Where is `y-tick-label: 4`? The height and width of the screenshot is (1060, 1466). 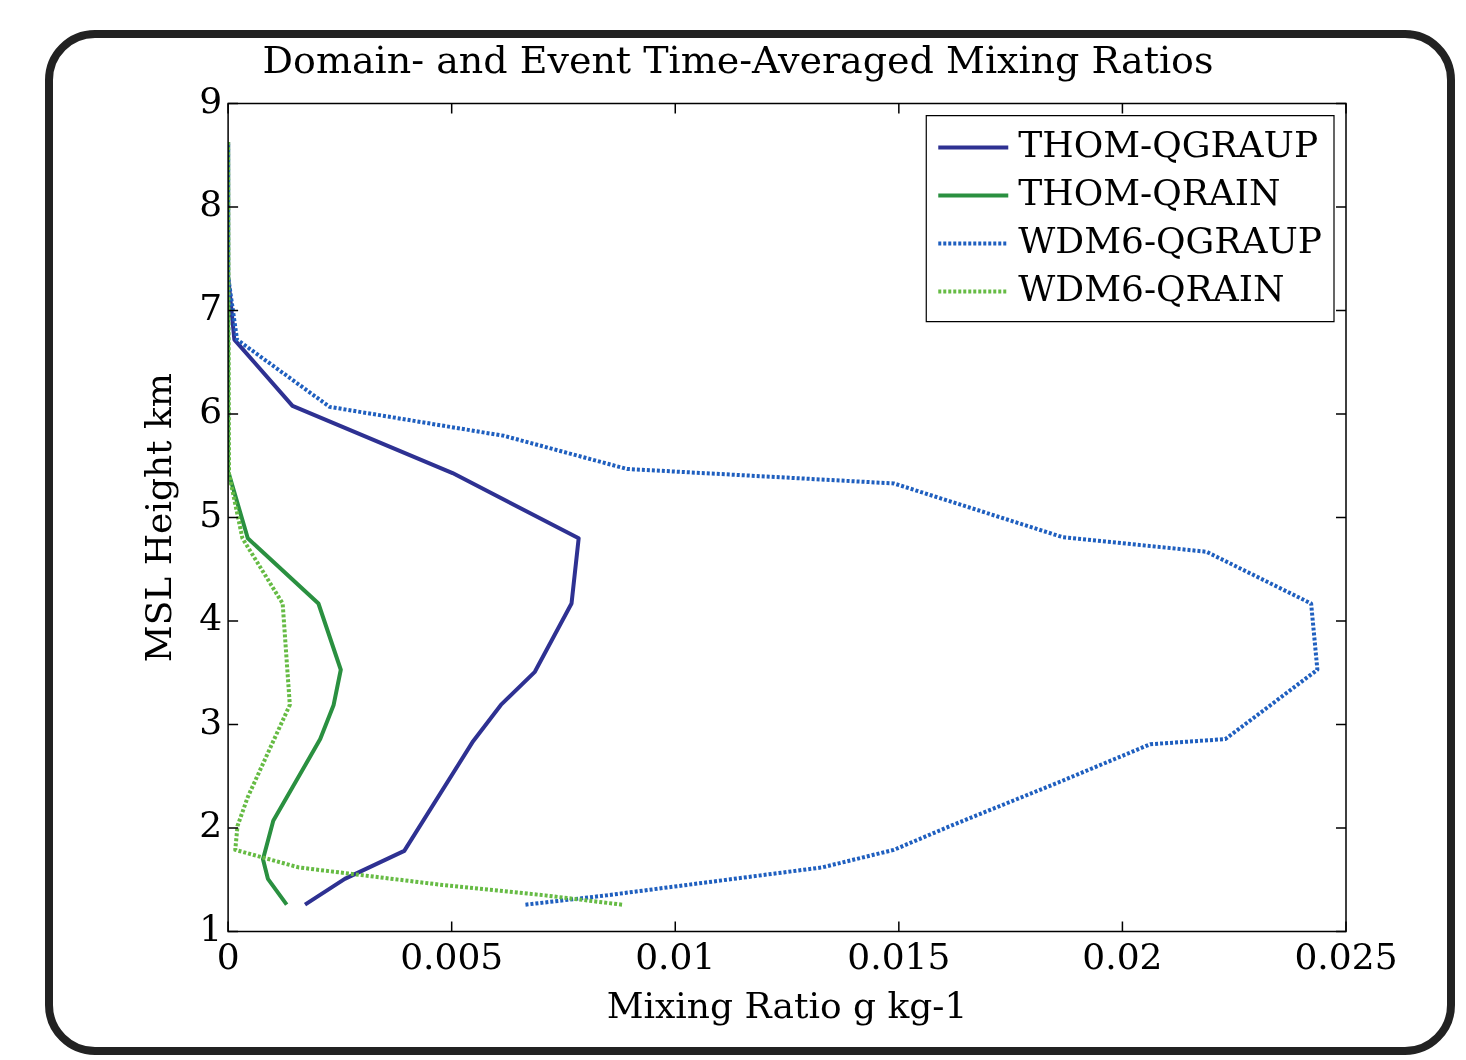
y-tick-label: 4 is located at coordinates (211, 618).